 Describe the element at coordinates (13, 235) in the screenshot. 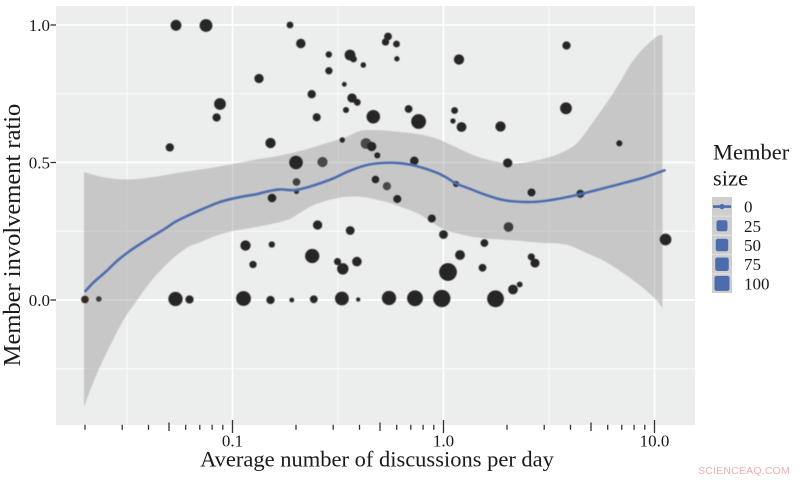

I see `svg-text: Member involvement ratio` at that location.